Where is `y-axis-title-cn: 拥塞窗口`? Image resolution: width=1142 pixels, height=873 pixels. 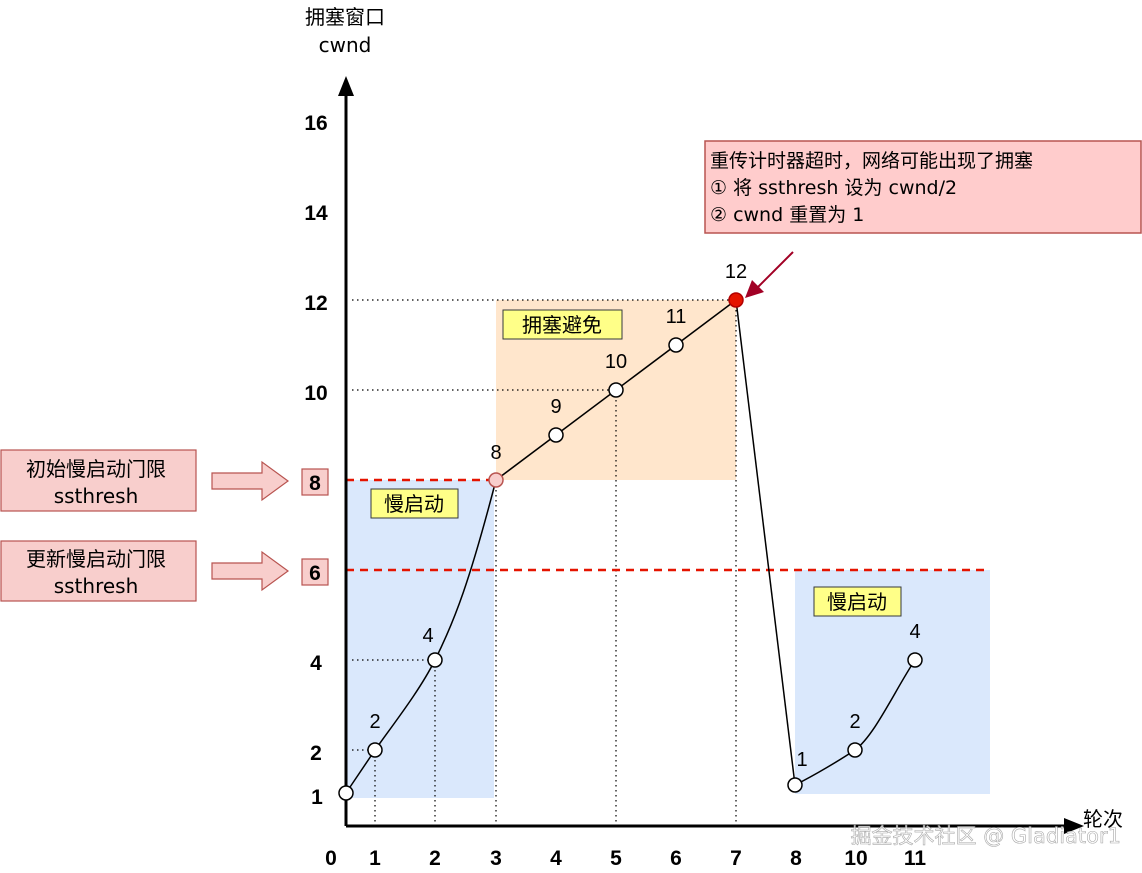
y-axis-title-cn: 拥塞窗口 is located at coordinates (345, 17).